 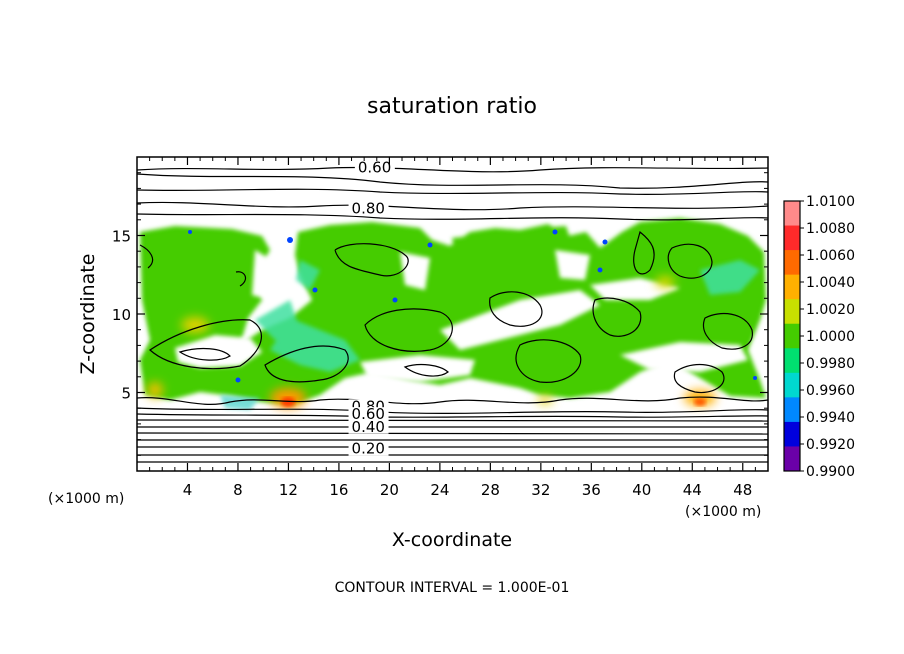 What do you see at coordinates (238, 490) in the screenshot?
I see `x-tick-label: 8` at bounding box center [238, 490].